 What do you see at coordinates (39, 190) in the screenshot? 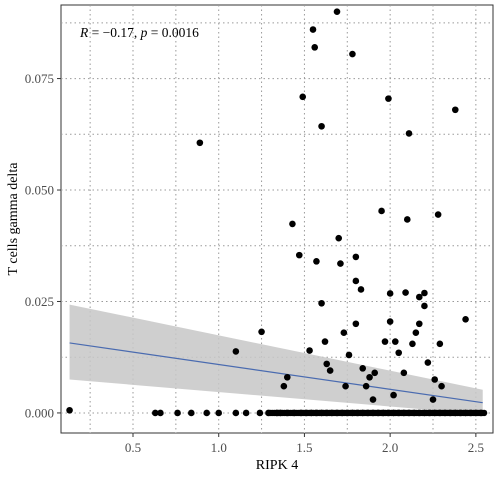
I see `y-tick-label: 0.050` at bounding box center [39, 190].